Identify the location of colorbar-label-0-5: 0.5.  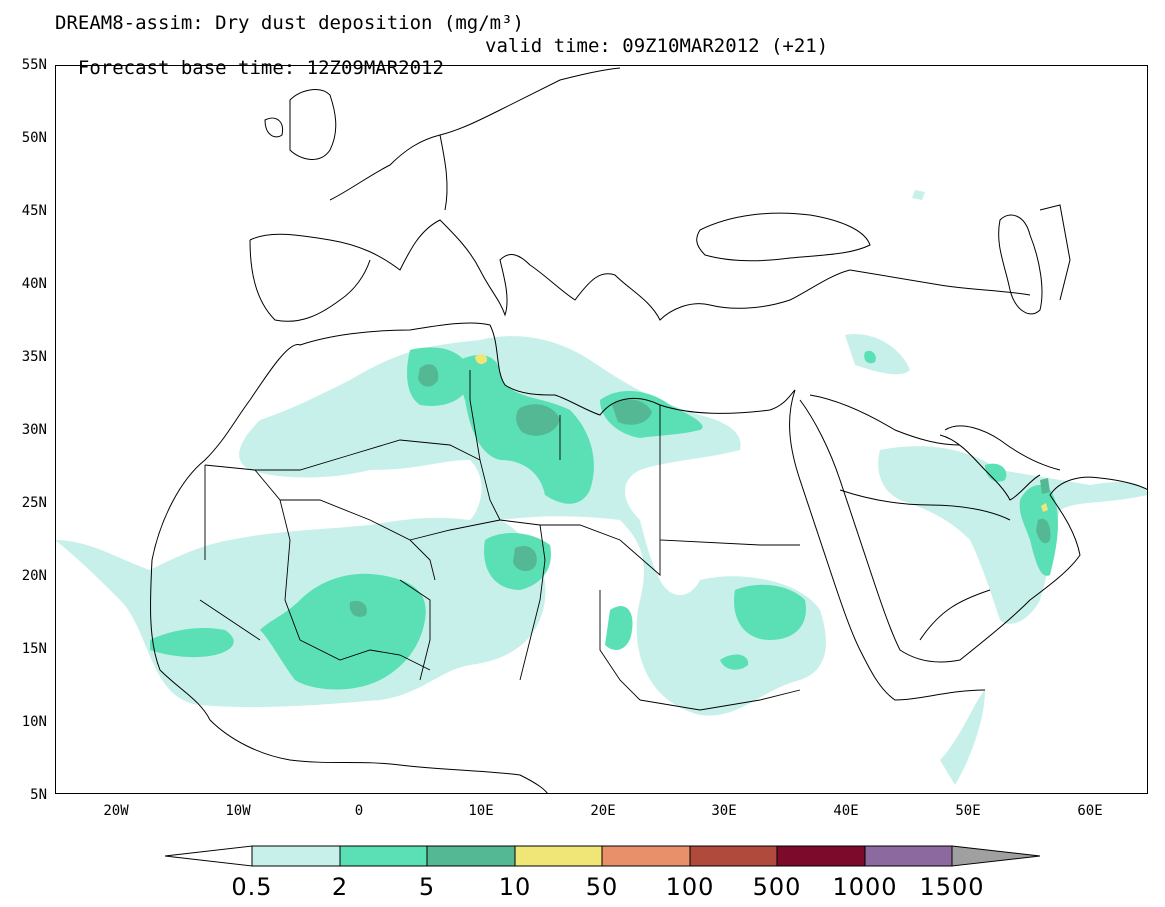
(252, 887).